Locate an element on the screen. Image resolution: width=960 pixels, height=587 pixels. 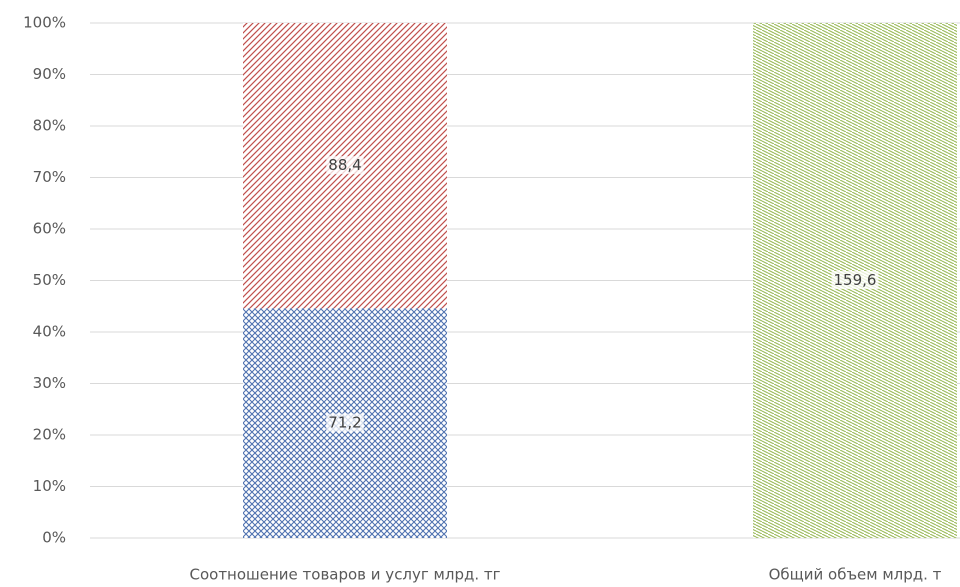
y-tick-label: 40% is located at coordinates (49, 332).